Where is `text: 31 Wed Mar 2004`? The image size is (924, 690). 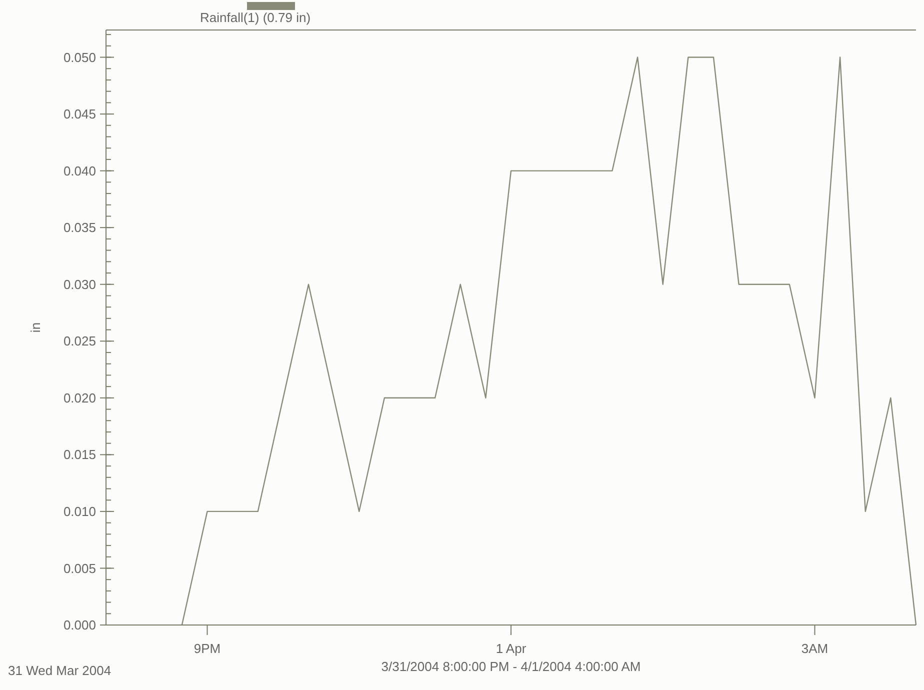
text: 31 Wed Mar 2004 is located at coordinates (60, 670).